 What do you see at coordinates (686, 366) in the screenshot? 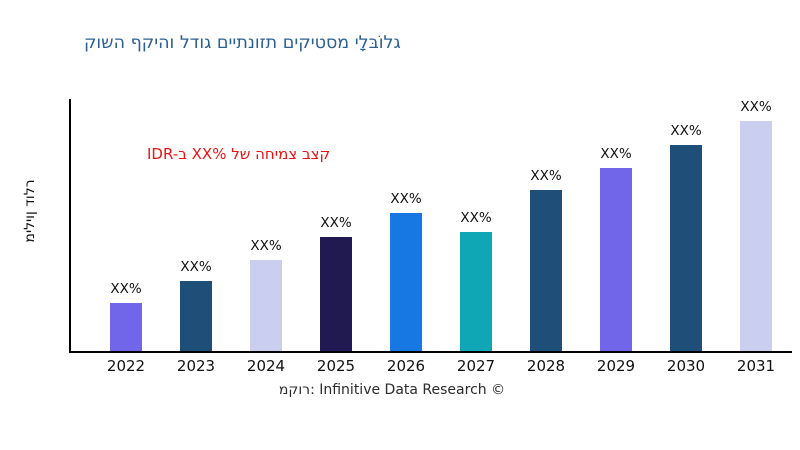
I see `x-tick-label-2030: 2030` at bounding box center [686, 366].